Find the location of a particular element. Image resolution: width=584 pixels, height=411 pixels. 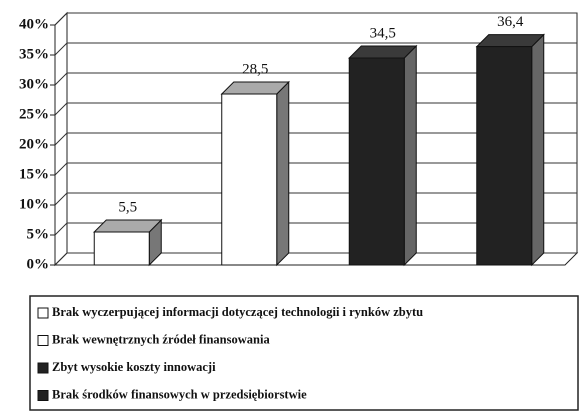

y-tick-label: 20% is located at coordinates (34, 144).